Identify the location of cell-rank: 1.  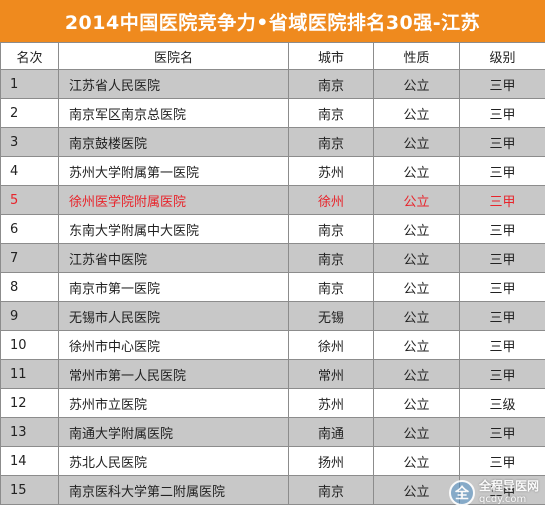
(29, 84).